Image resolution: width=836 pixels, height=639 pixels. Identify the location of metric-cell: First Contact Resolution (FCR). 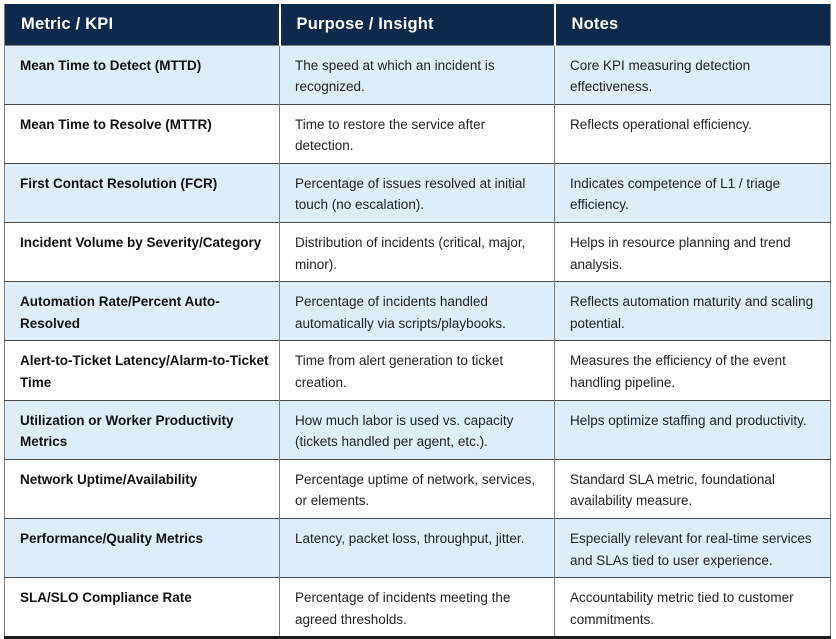
(142, 192).